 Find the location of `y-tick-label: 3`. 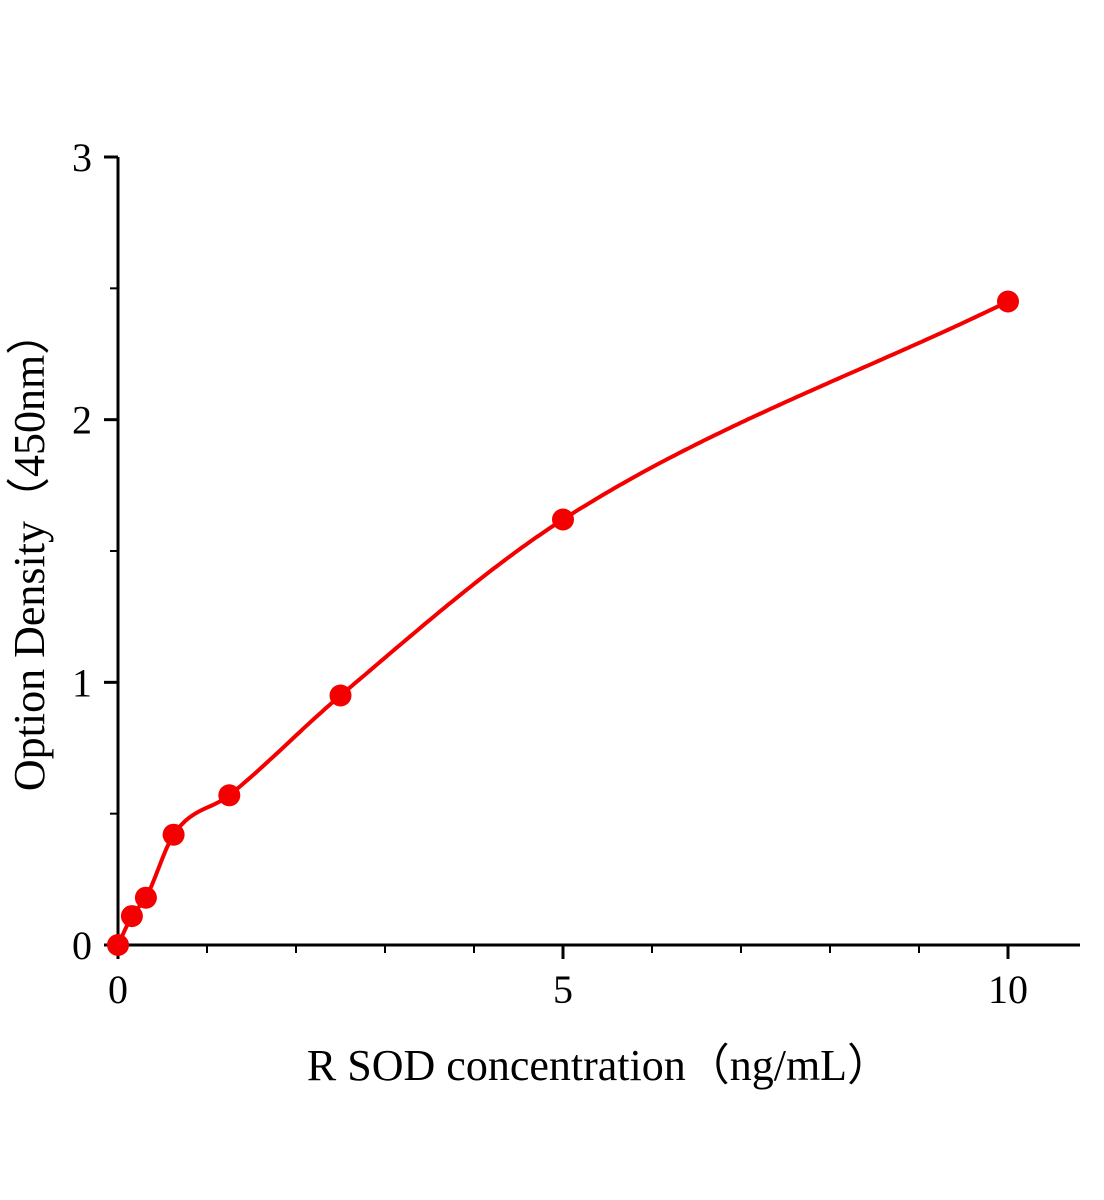

y-tick-label: 3 is located at coordinates (82, 157).